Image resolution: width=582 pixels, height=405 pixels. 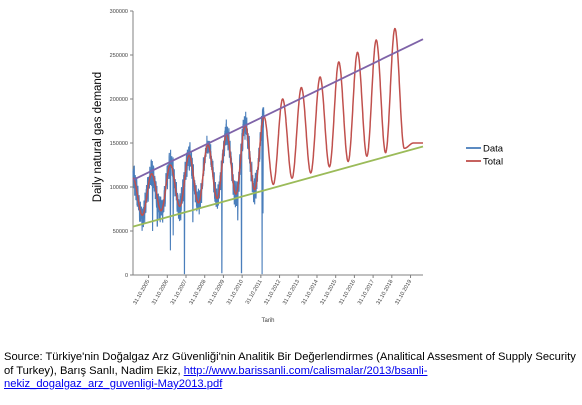 I want to click on x-tick-label: 31.10.2013, so click(x=291, y=292).